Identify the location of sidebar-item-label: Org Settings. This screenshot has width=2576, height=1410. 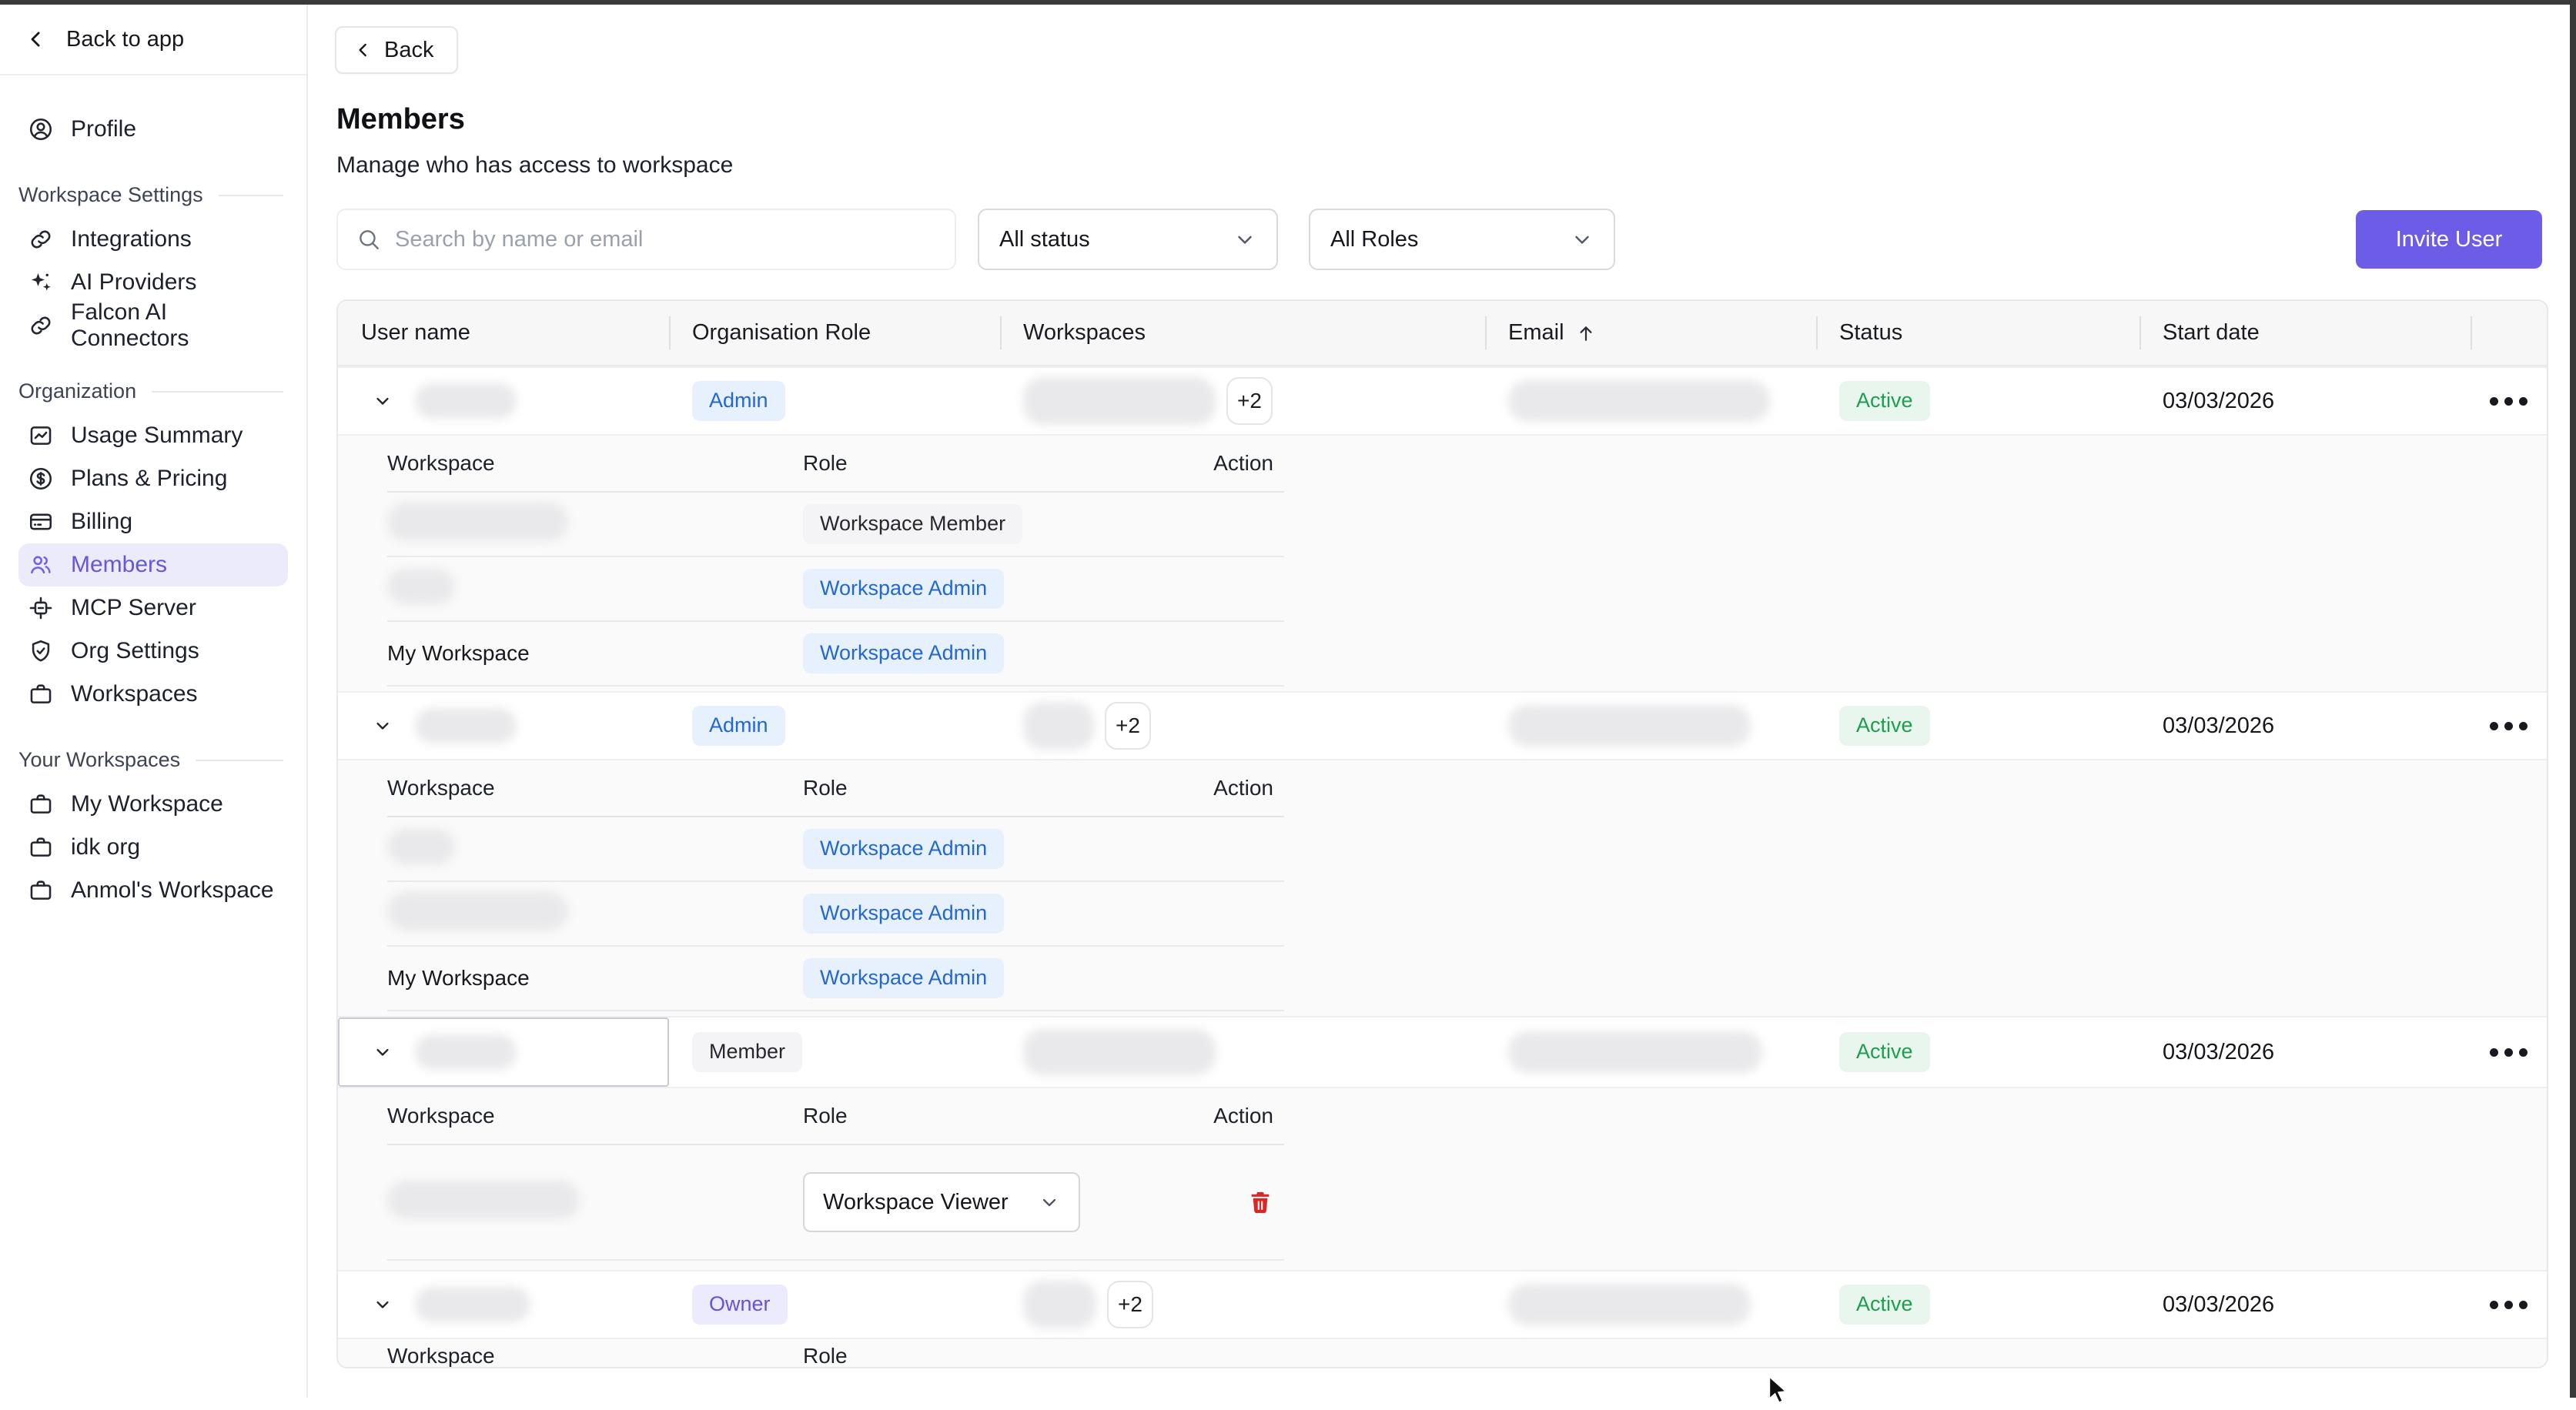
(135, 651).